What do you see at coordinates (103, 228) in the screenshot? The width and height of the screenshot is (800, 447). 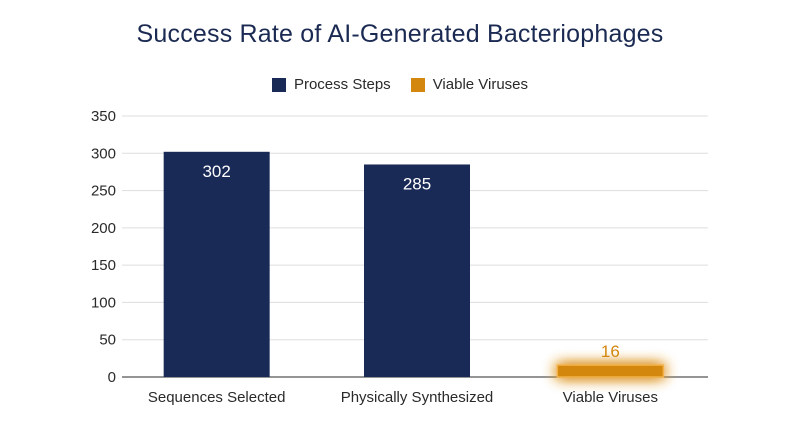 I see `y-tick-label: 200` at bounding box center [103, 228].